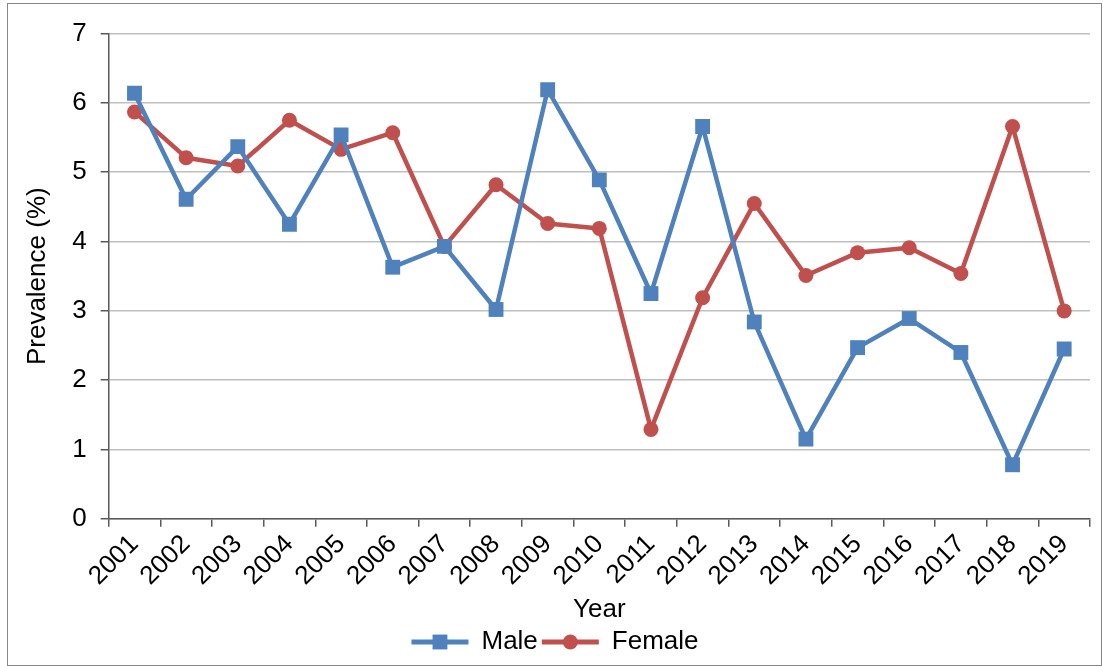 The width and height of the screenshot is (1103, 666). Describe the element at coordinates (79, 378) in the screenshot. I see `y-tick-label: 2` at that location.